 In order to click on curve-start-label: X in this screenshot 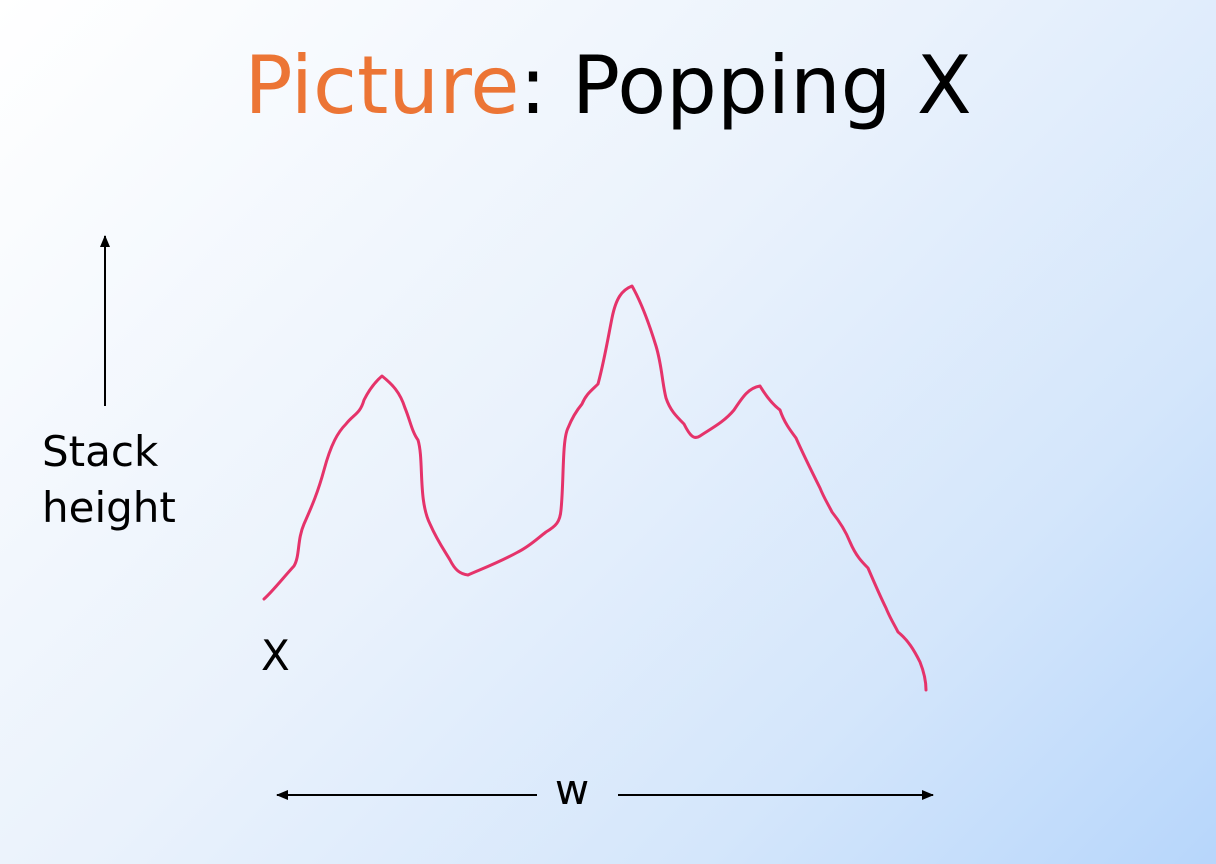, I will do `click(275, 655)`.